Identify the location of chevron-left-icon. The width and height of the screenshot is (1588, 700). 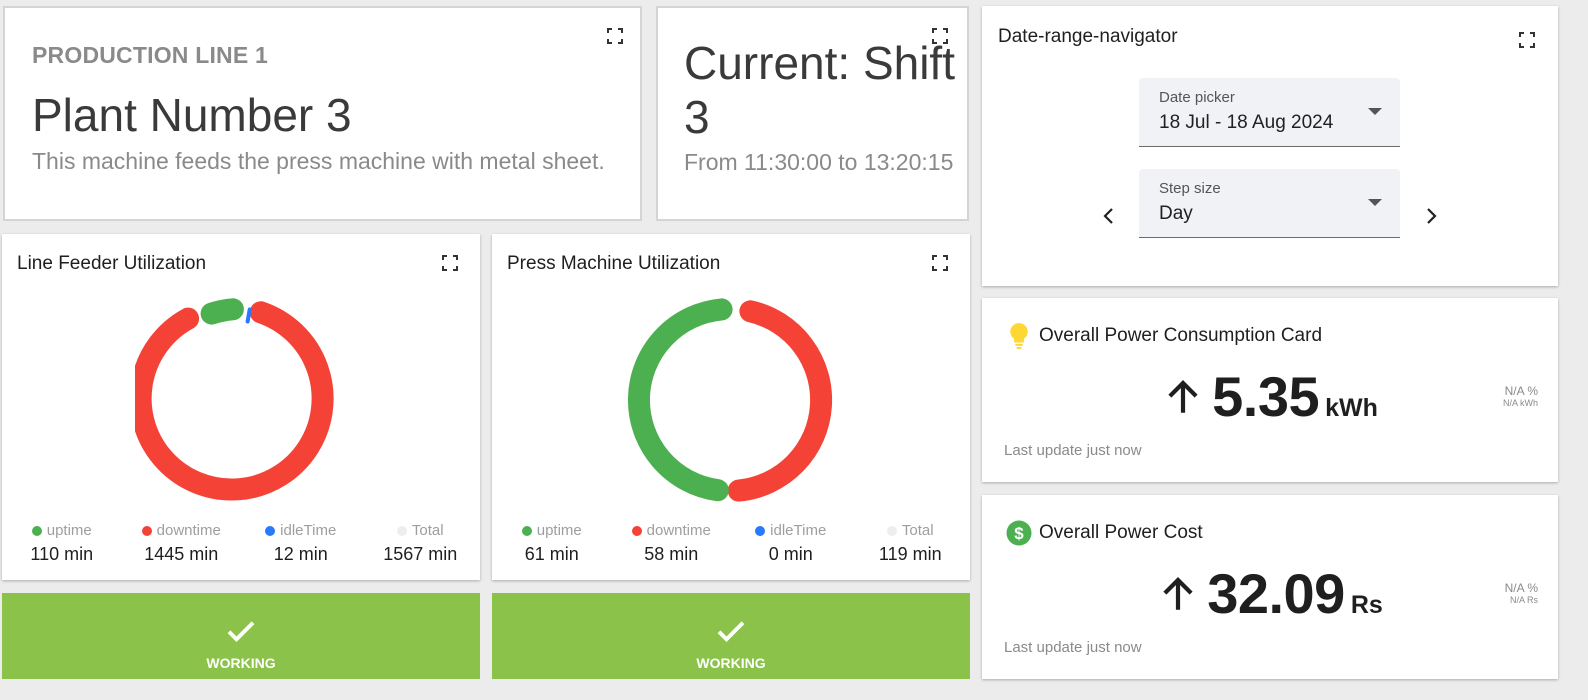
(1108, 216).